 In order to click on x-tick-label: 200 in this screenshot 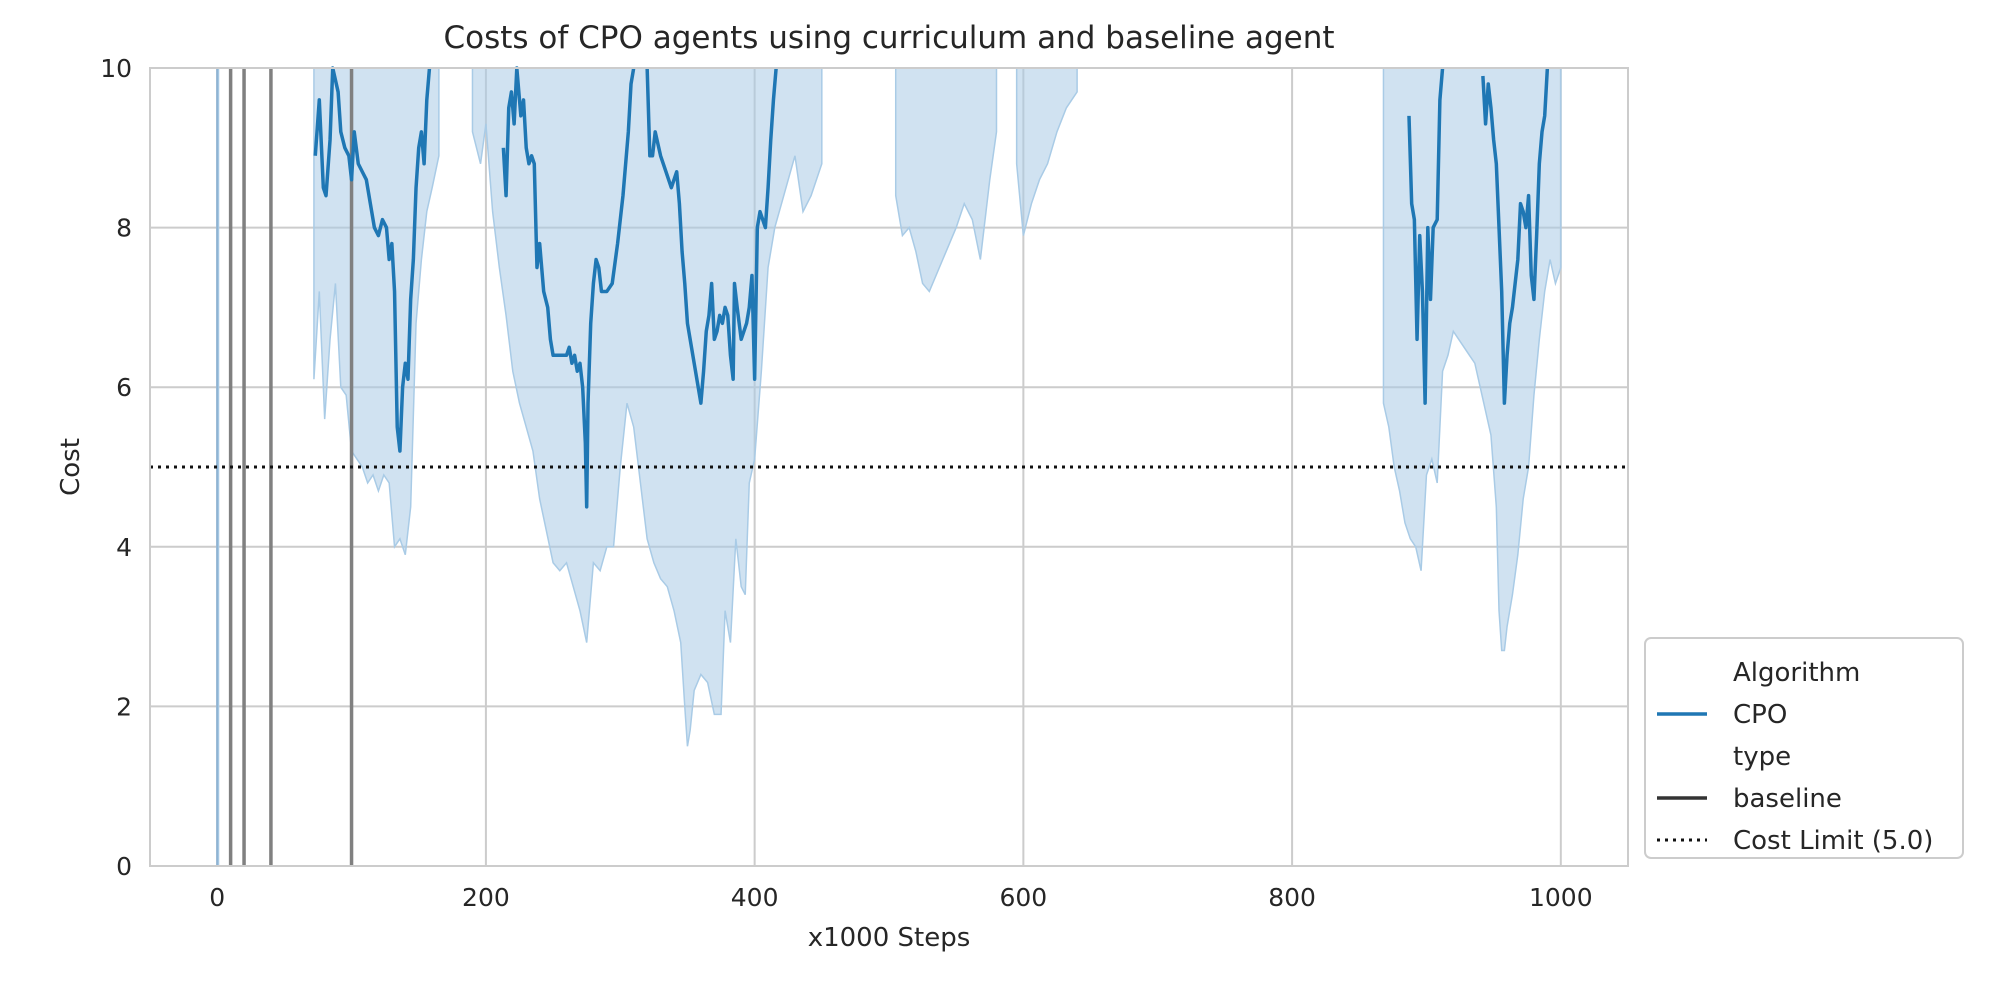, I will do `click(486, 897)`.